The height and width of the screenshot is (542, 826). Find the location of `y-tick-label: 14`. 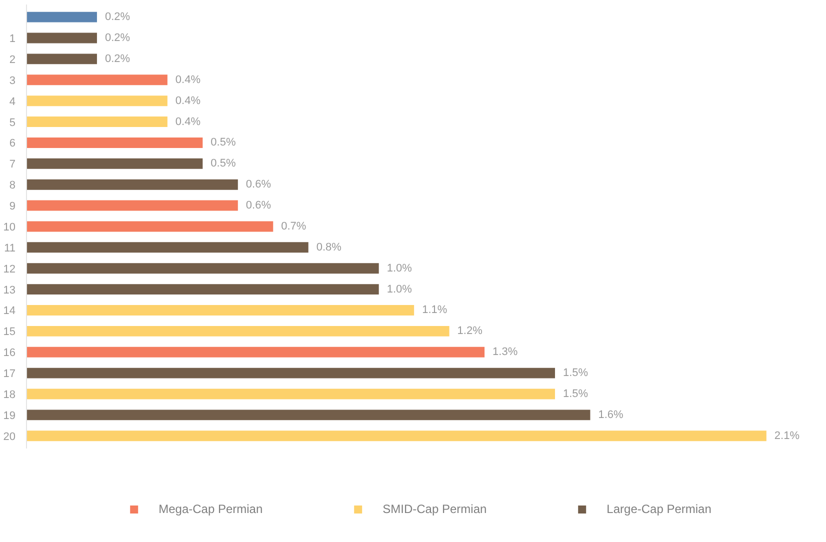

y-tick-label: 14 is located at coordinates (9, 311).